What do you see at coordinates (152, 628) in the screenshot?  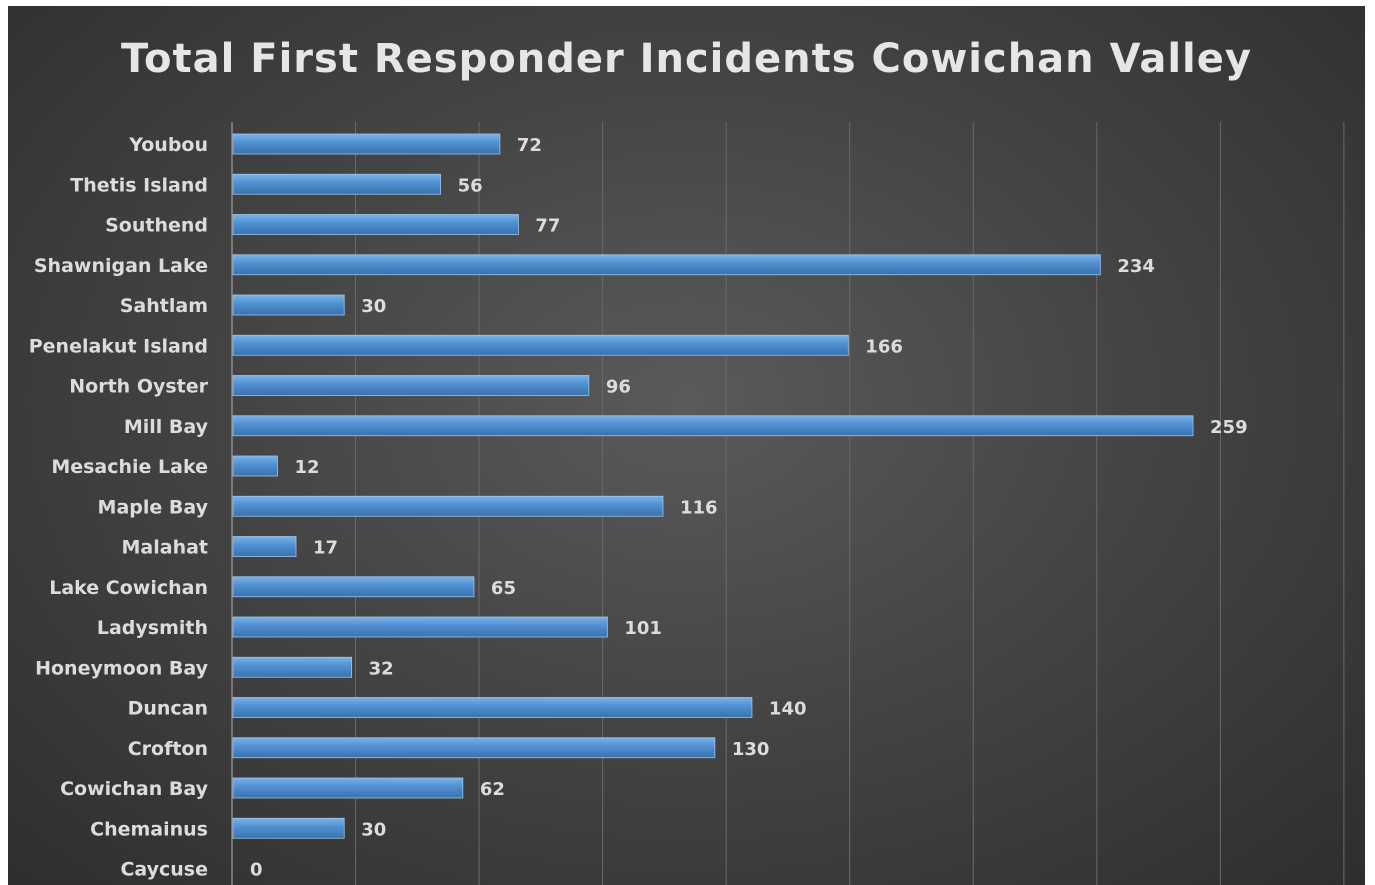 I see `category-label: Ladysmith` at bounding box center [152, 628].